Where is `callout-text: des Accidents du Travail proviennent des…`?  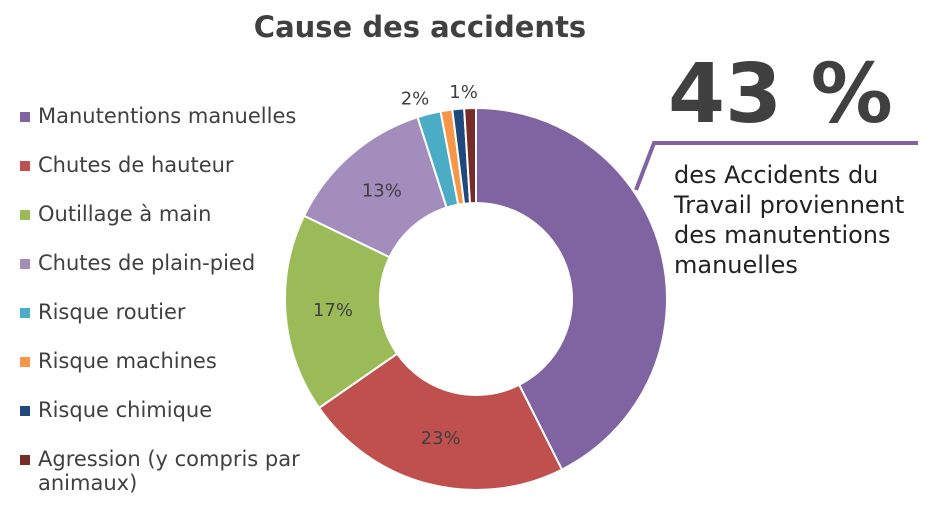
callout-text: des Accidents du Travail proviennent des… is located at coordinates (789, 220).